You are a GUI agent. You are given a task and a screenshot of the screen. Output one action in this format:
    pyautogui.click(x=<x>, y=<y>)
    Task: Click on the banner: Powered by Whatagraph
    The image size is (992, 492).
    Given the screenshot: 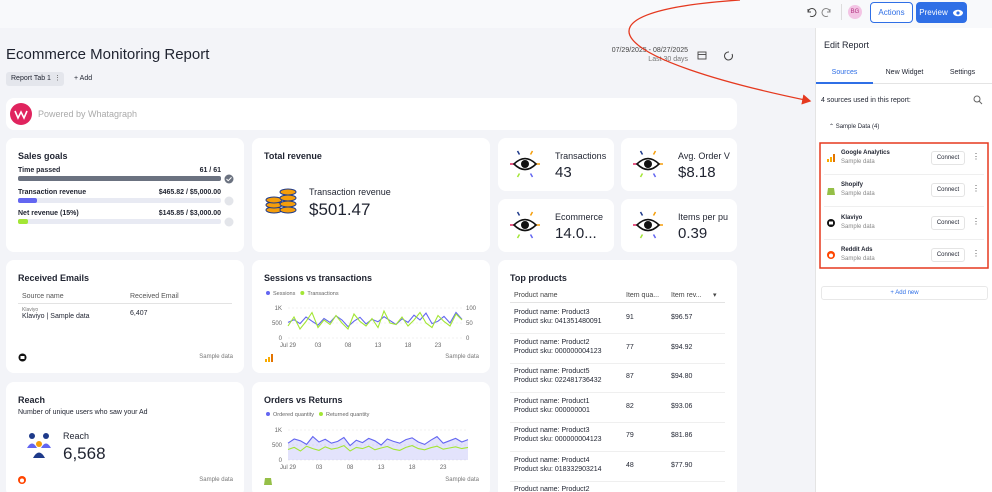 What is the action you would take?
    pyautogui.click(x=371, y=114)
    